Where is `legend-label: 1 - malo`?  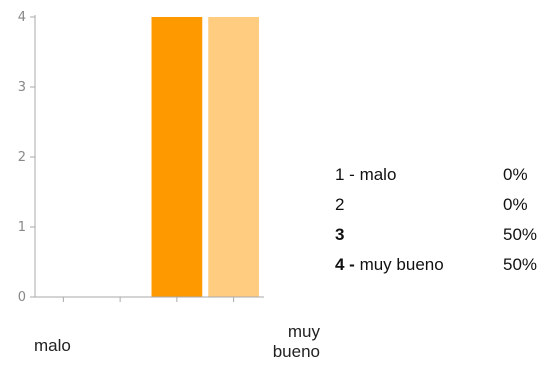
legend-label: 1 - malo is located at coordinates (415, 175).